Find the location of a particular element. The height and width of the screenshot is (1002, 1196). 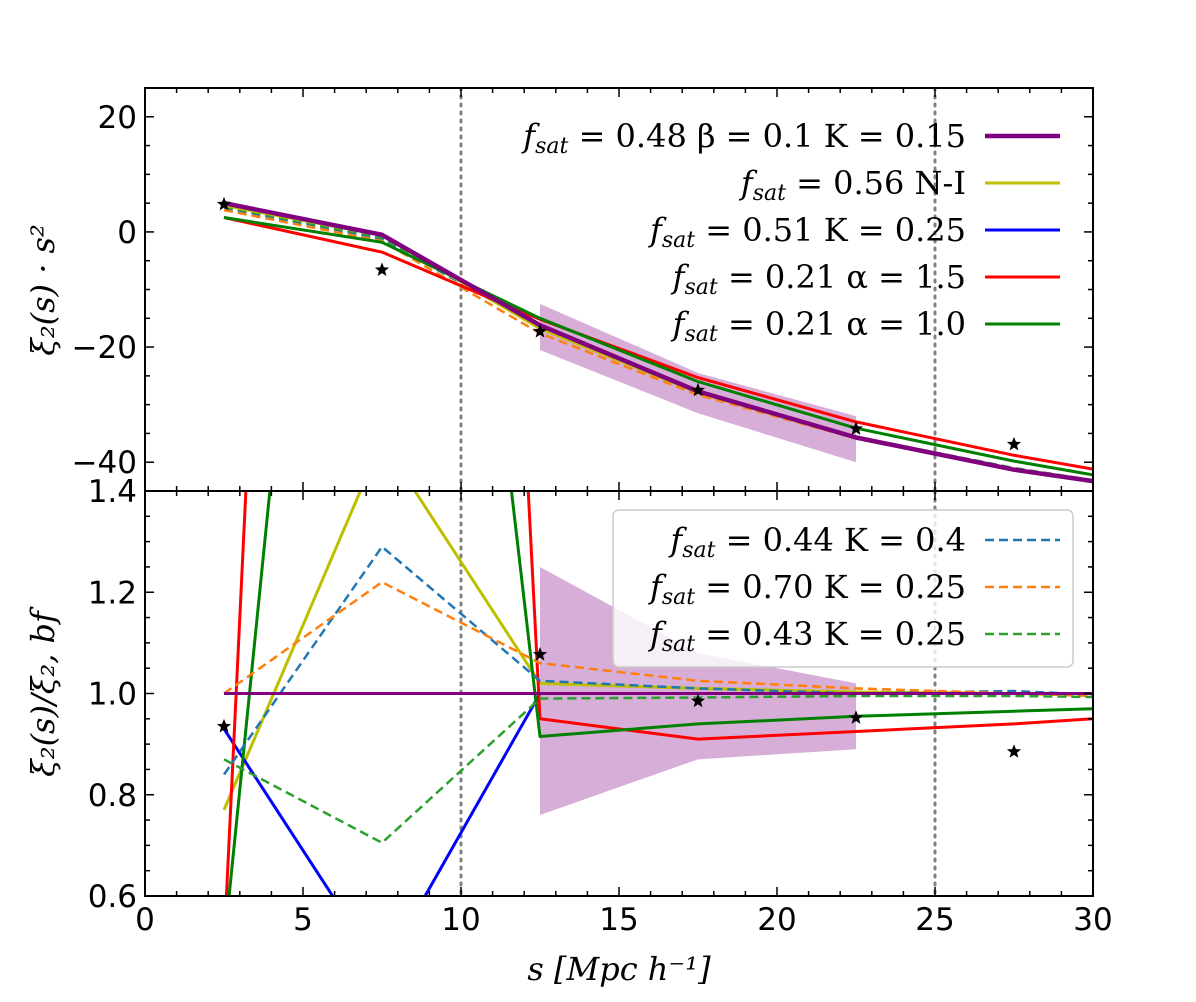

legend-entry-label: fsat = 0.43 K = 0.25 is located at coordinates (807, 636).